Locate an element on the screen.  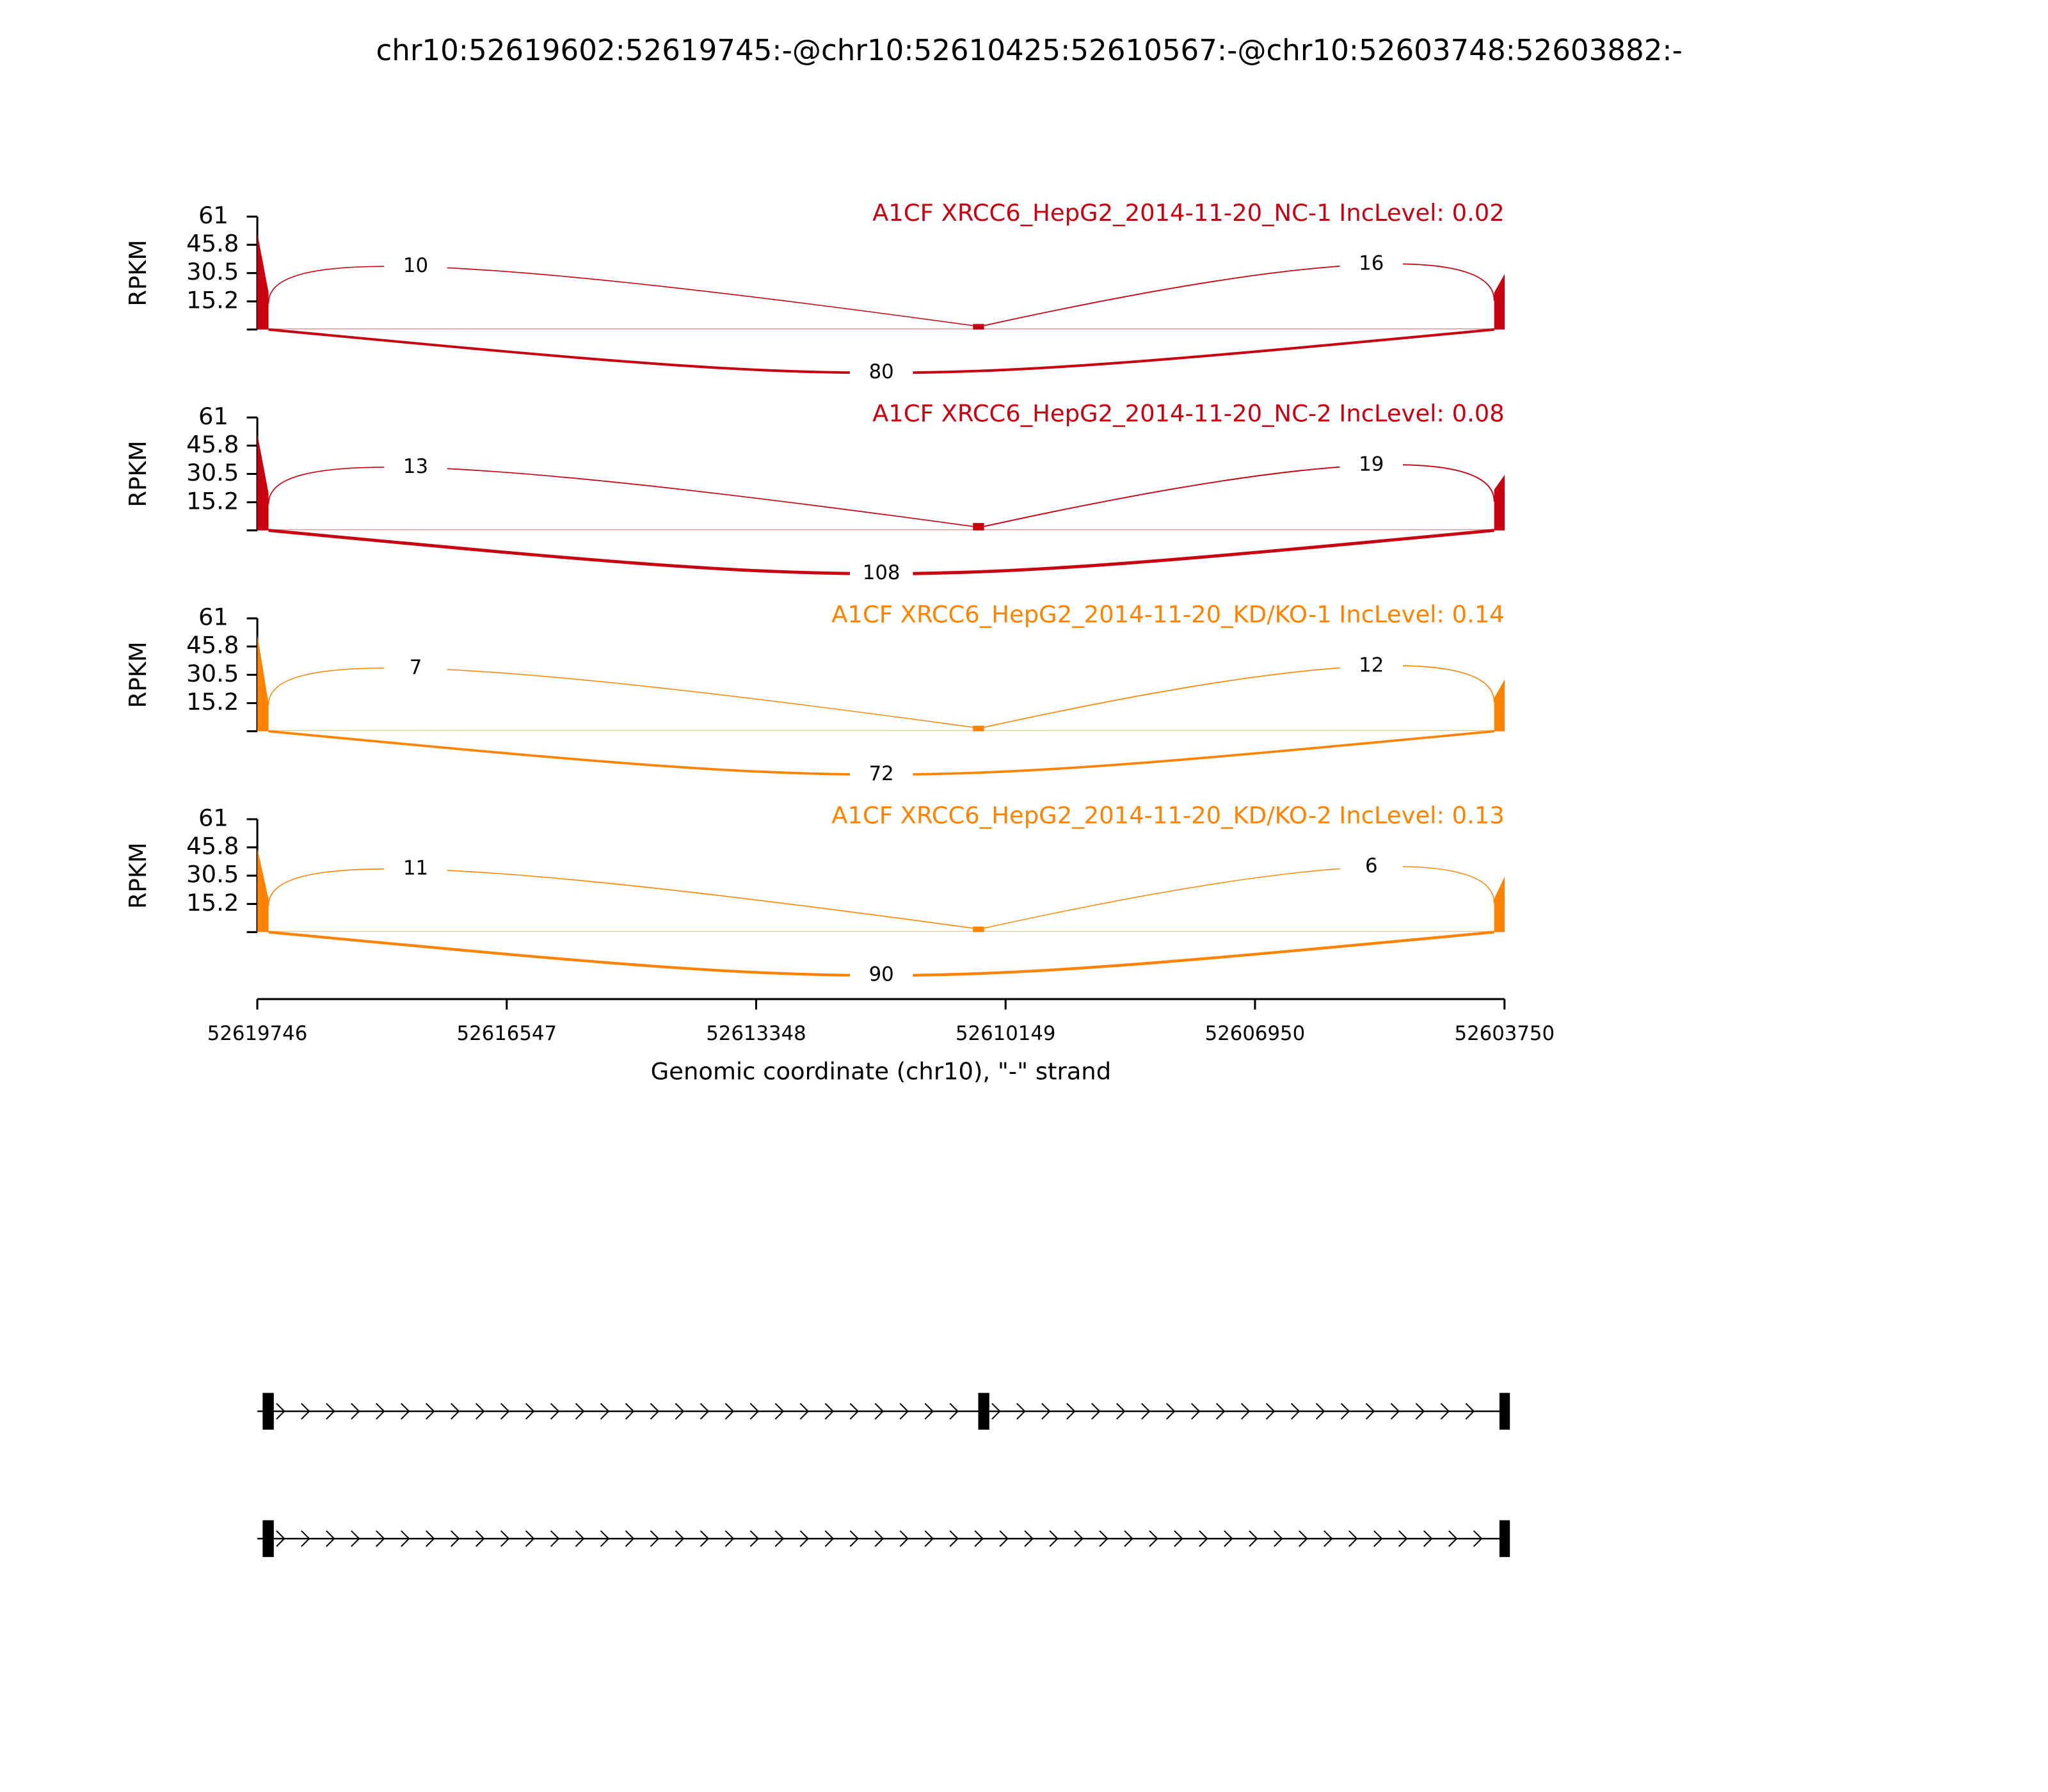
x-tick-label: 52603750 is located at coordinates (1505, 1033).